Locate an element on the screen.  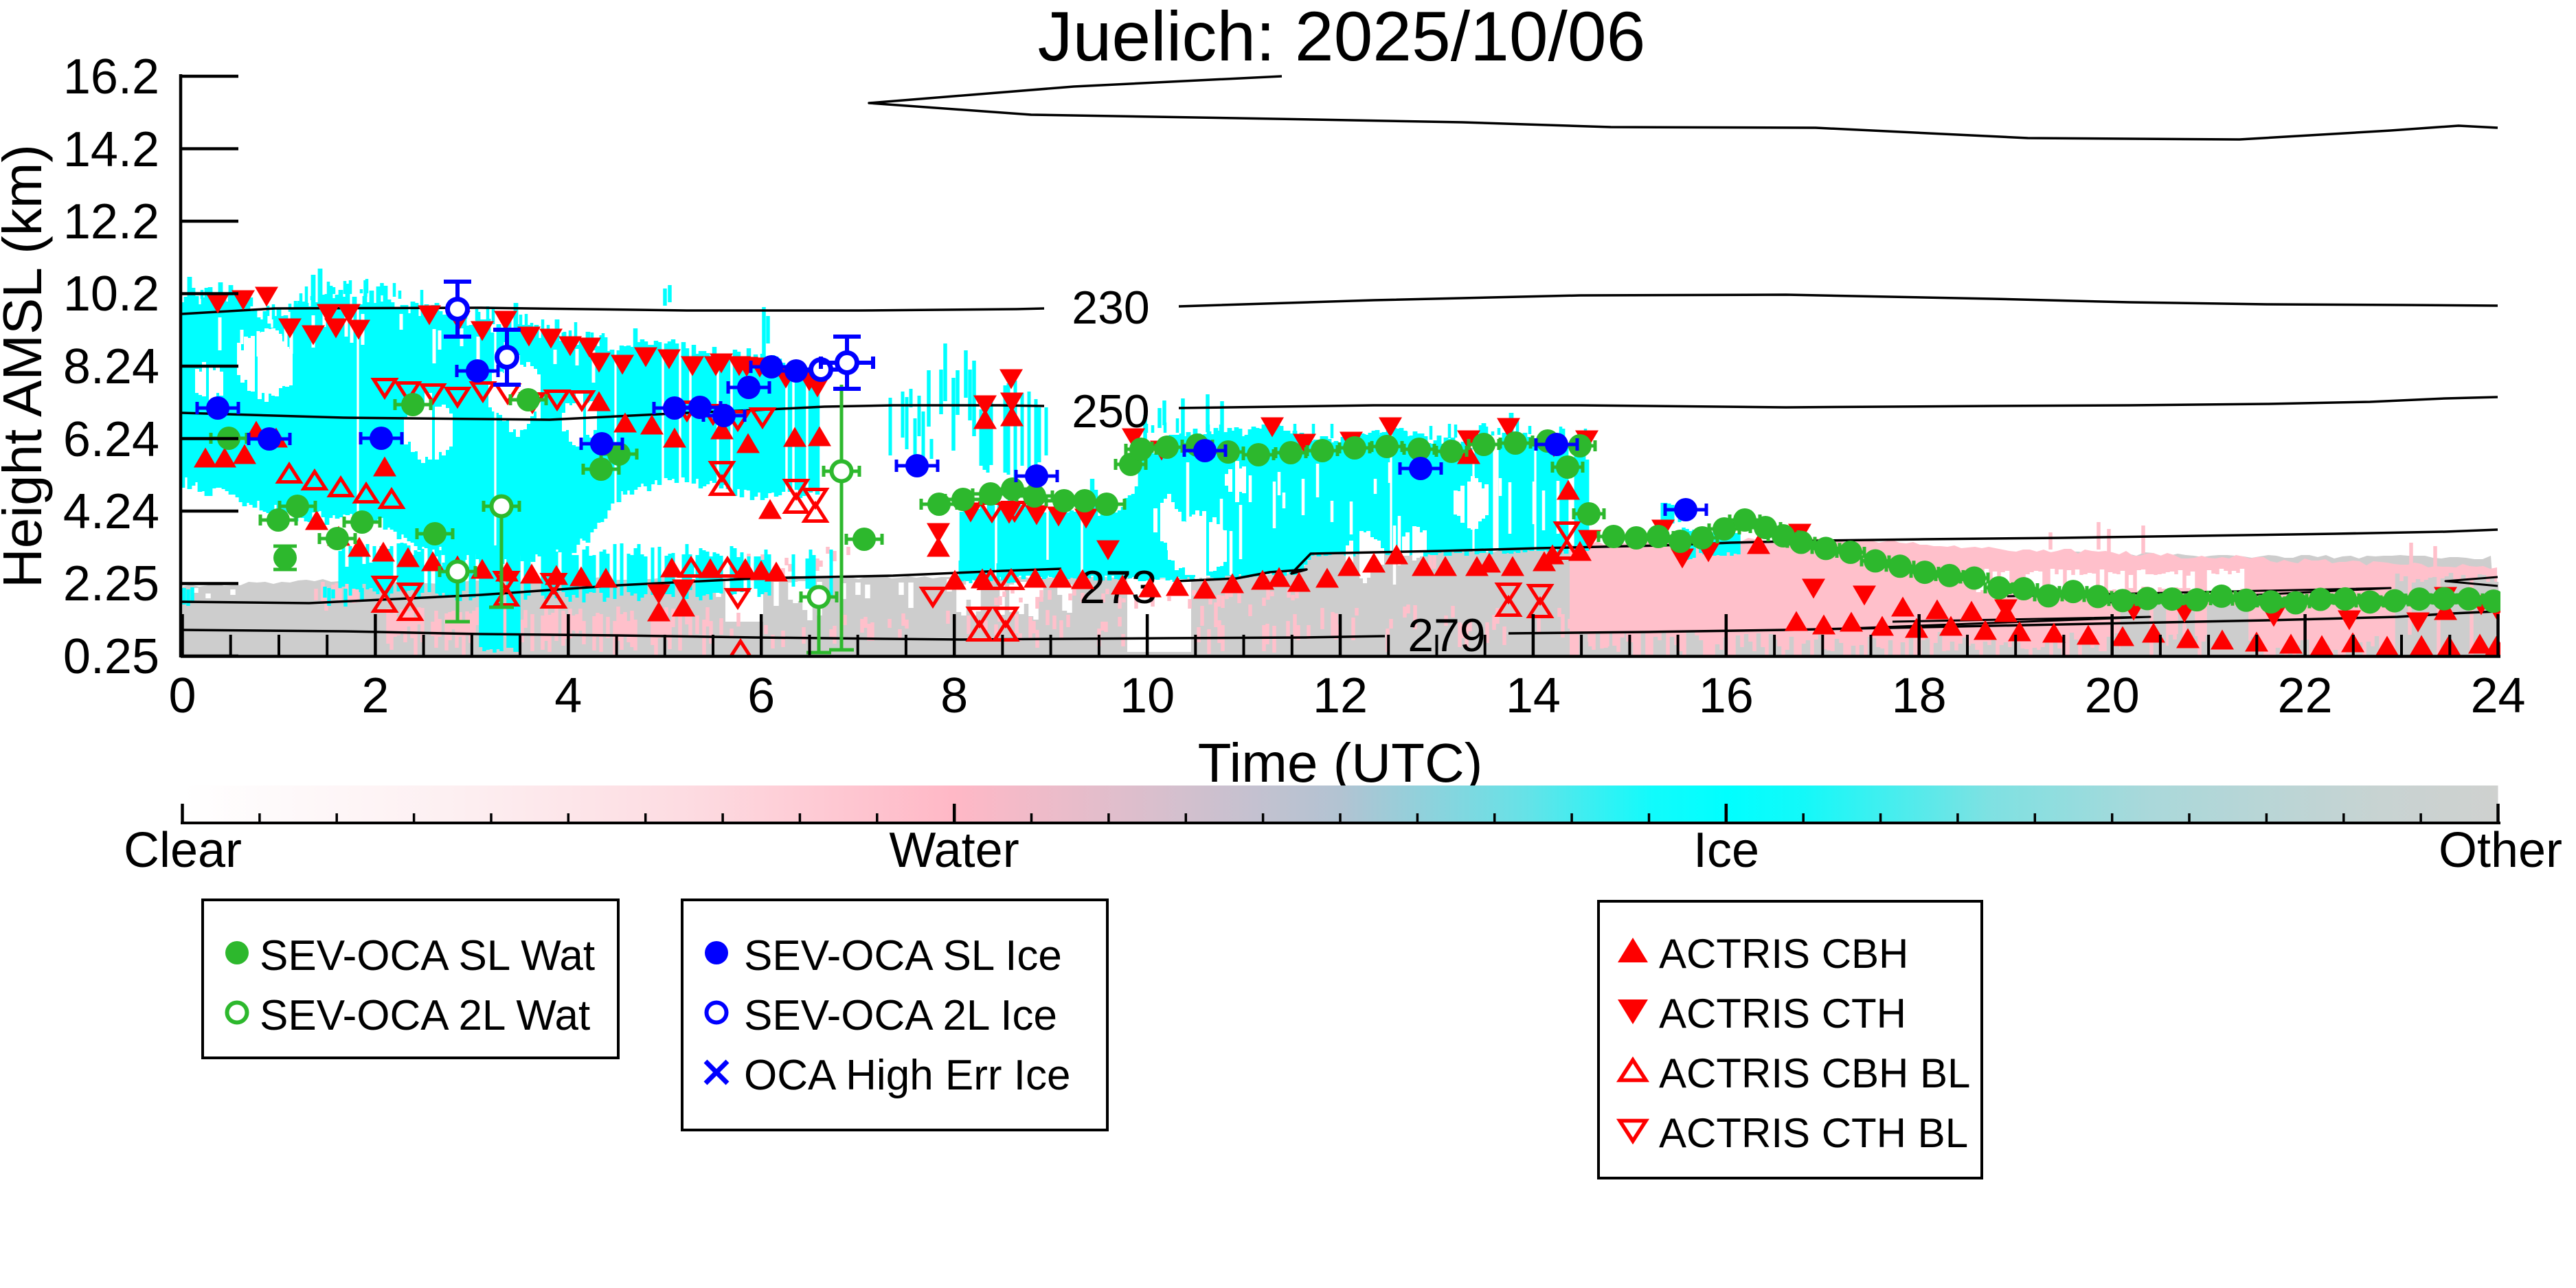
svg-text: Height AMSL (km) is located at coordinates (26, 366).